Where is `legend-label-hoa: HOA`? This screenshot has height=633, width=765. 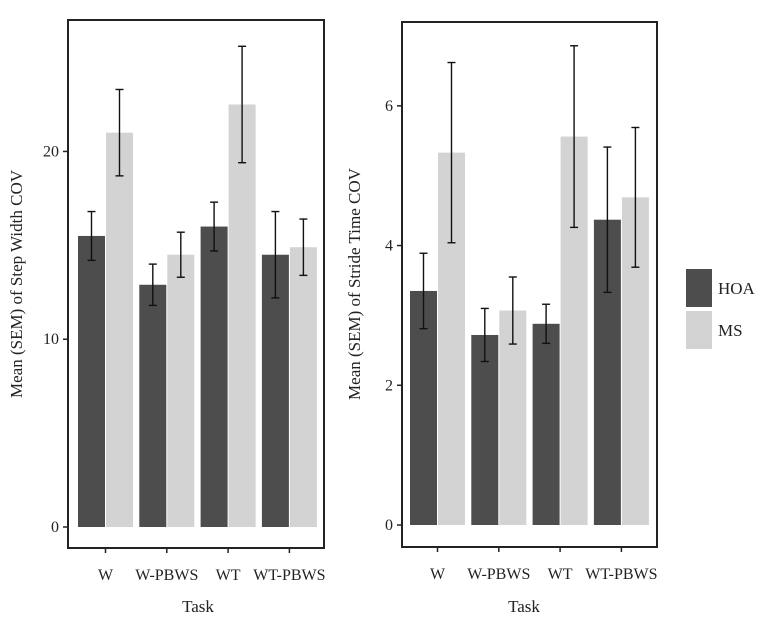
legend-label-hoa: HOA is located at coordinates (737, 288).